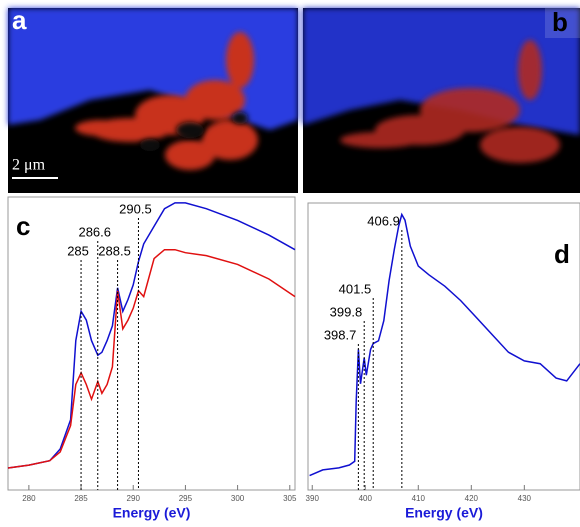  I want to click on x-tick-label: 390, so click(313, 498).